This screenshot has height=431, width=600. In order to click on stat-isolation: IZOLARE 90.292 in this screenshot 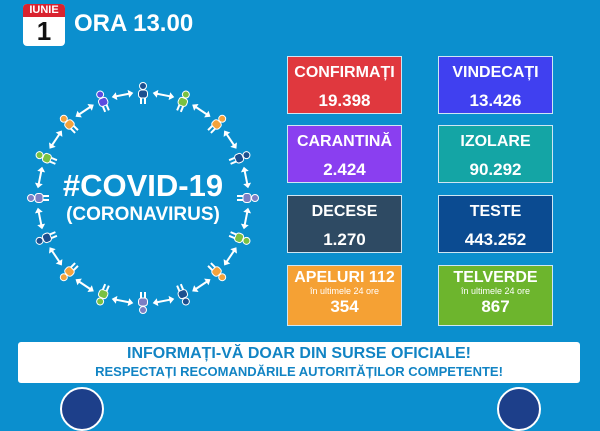, I will do `click(495, 154)`.